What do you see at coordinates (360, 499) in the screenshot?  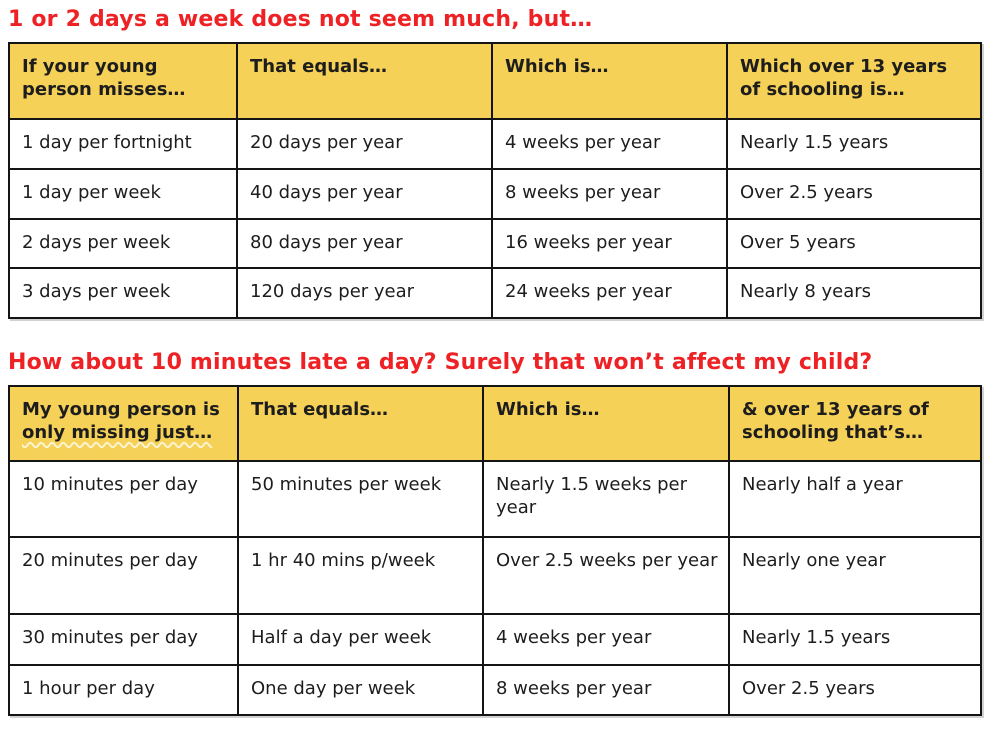 I see `table-cell: 50 minutes per week` at bounding box center [360, 499].